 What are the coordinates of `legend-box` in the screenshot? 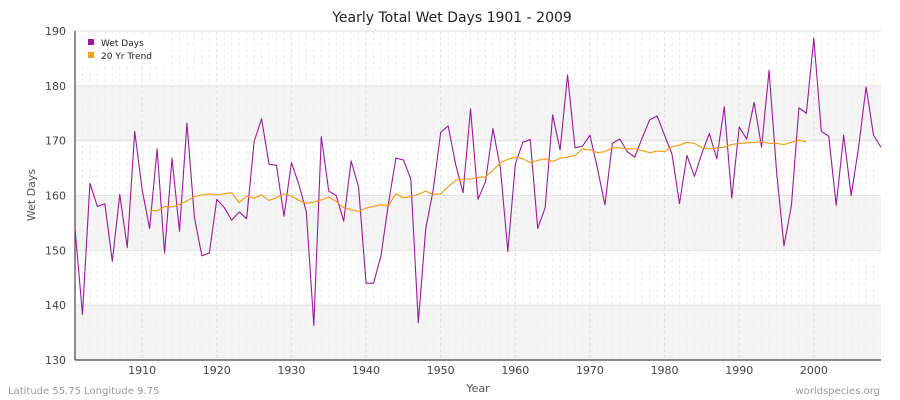 It's located at (124, 49).